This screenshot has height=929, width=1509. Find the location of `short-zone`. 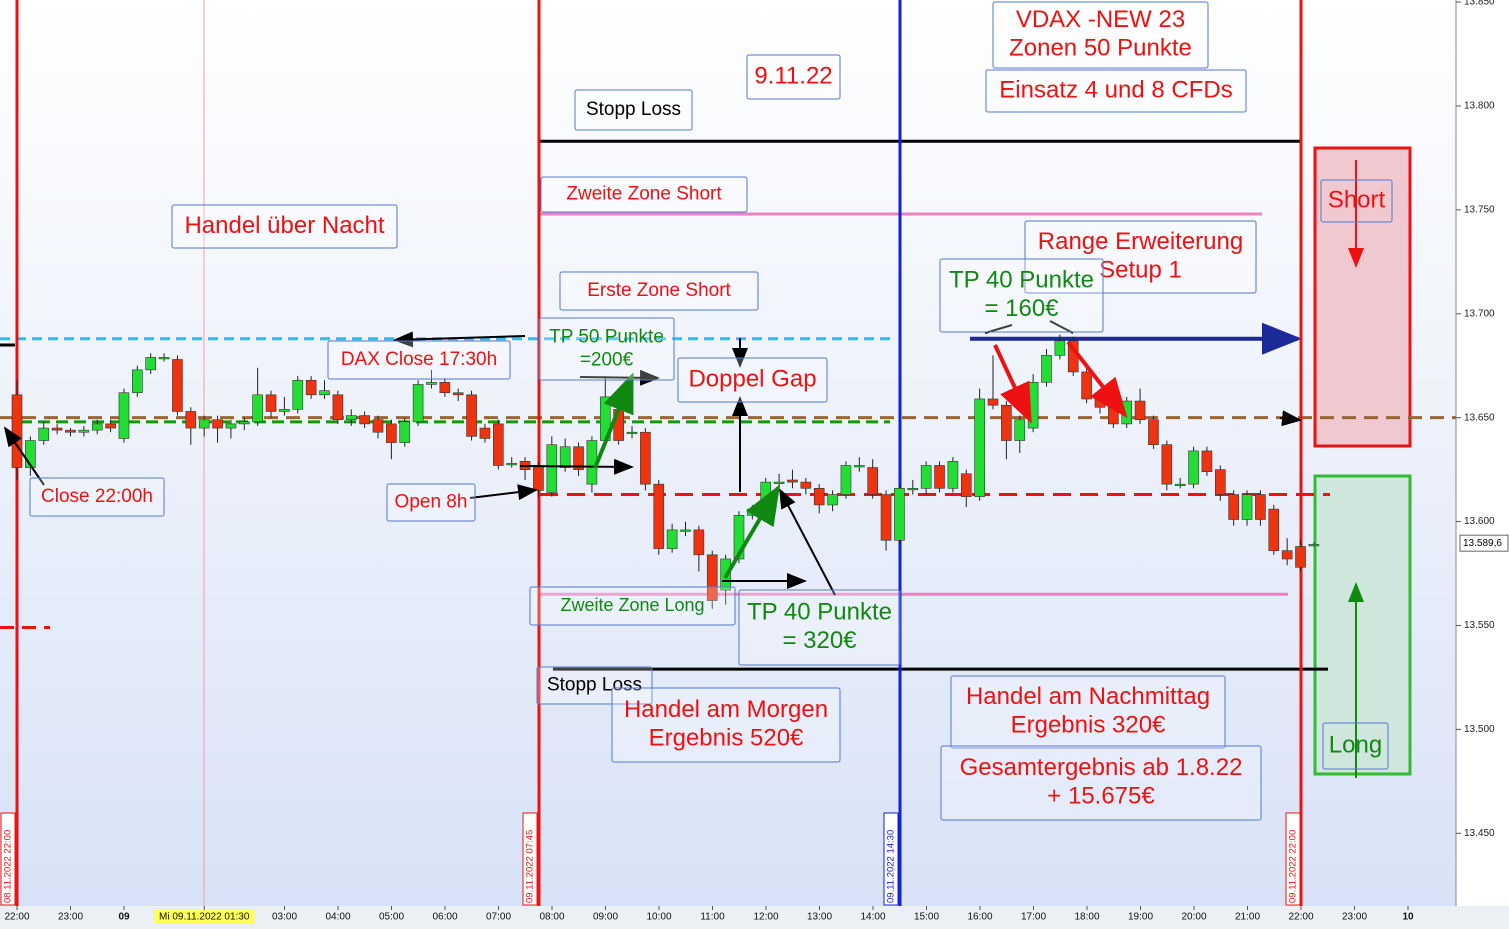

short-zone is located at coordinates (1362, 297).